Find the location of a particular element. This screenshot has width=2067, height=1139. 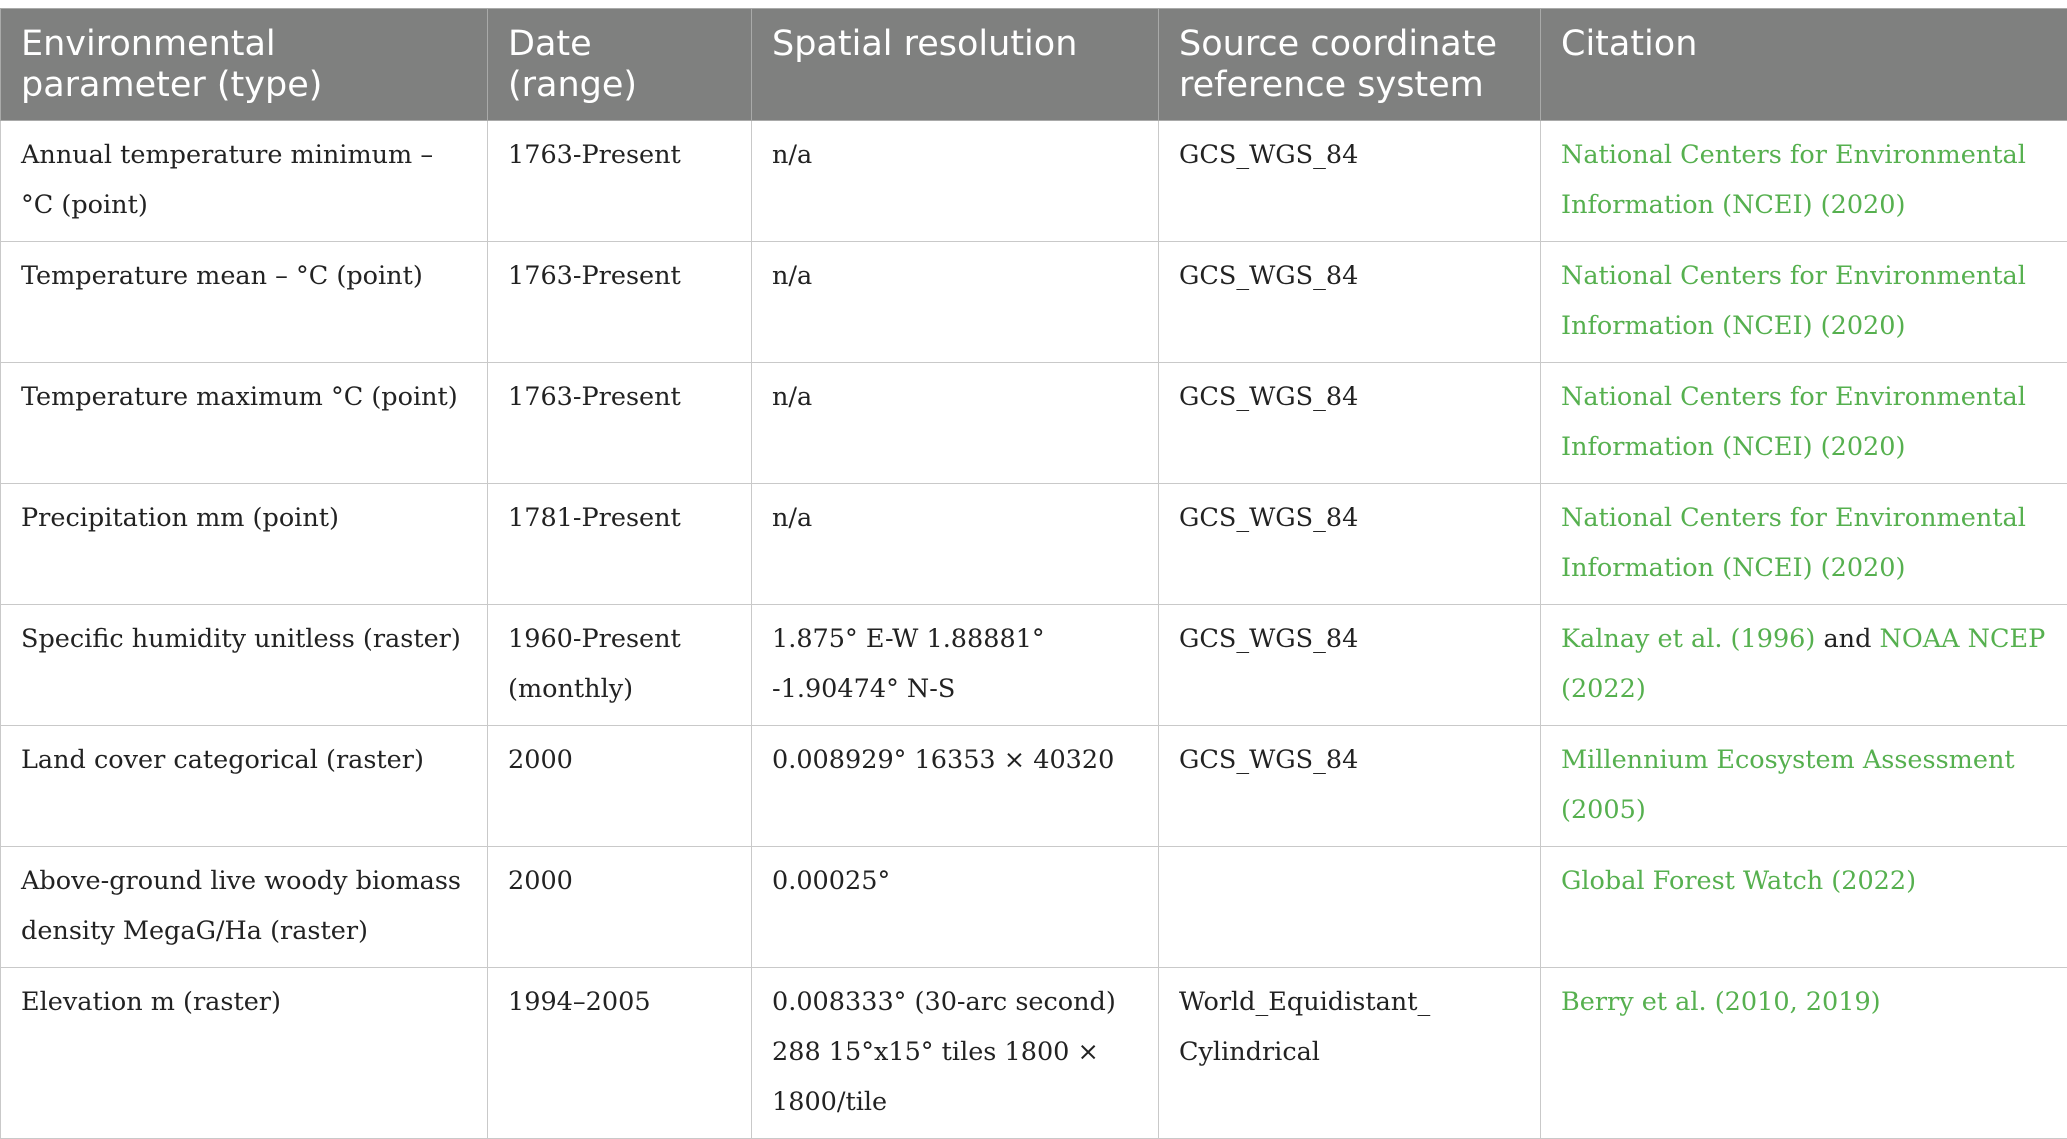

cell-crs is located at coordinates (1350, 907).